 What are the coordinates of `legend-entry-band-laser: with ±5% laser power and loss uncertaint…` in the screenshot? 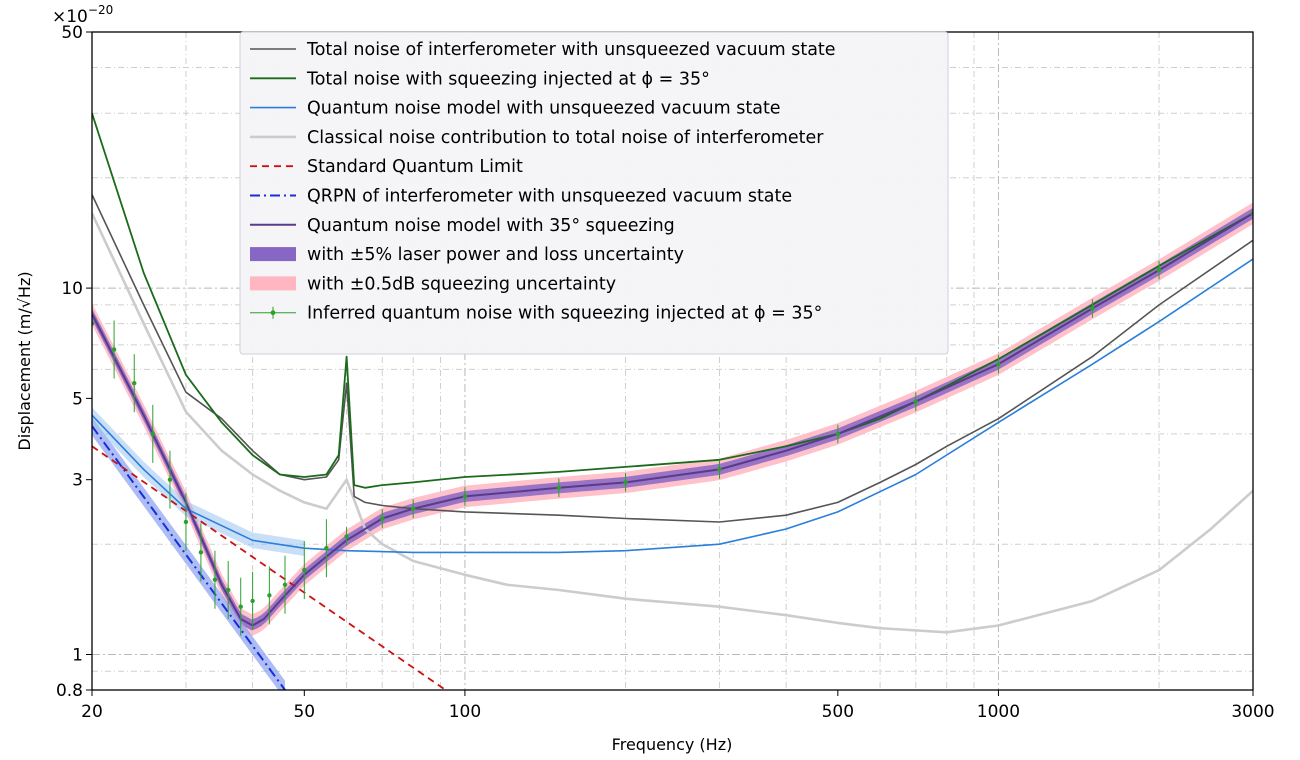 It's located at (467, 255).